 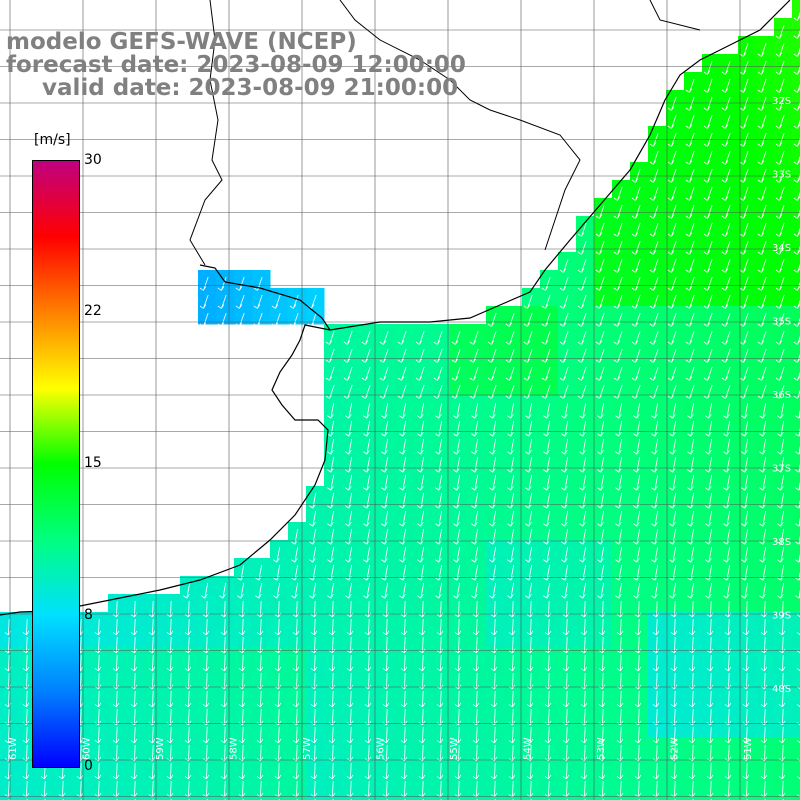 What do you see at coordinates (56, 464) in the screenshot?
I see `colorbar` at bounding box center [56, 464].